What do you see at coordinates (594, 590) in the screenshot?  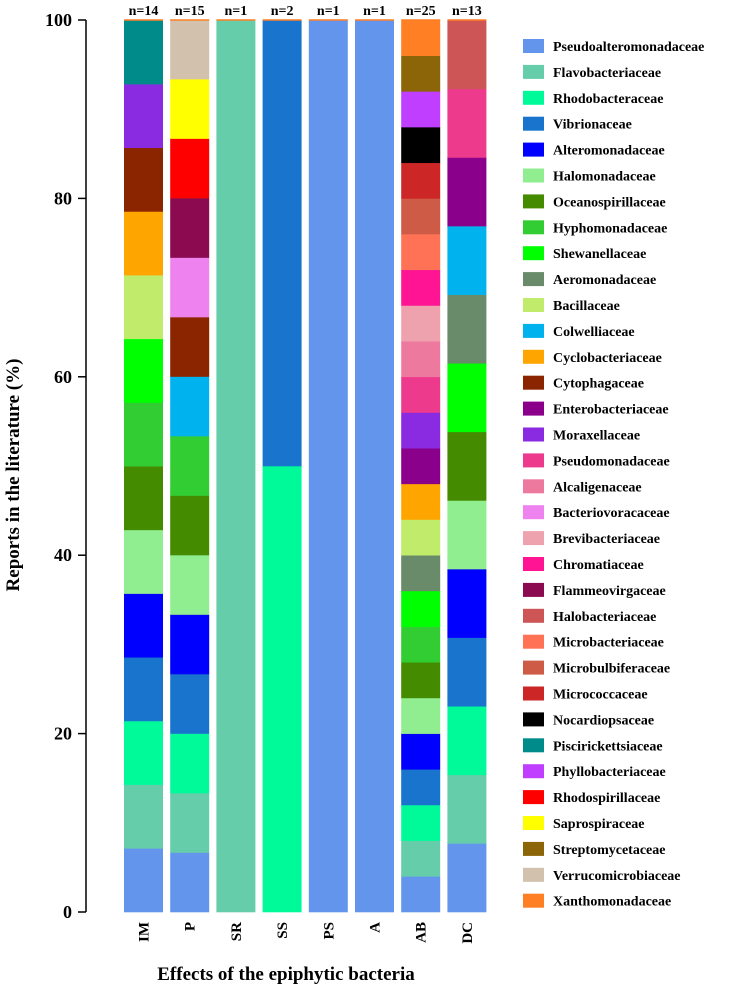 I see `legend-item: Flammeovirgaceae` at bounding box center [594, 590].